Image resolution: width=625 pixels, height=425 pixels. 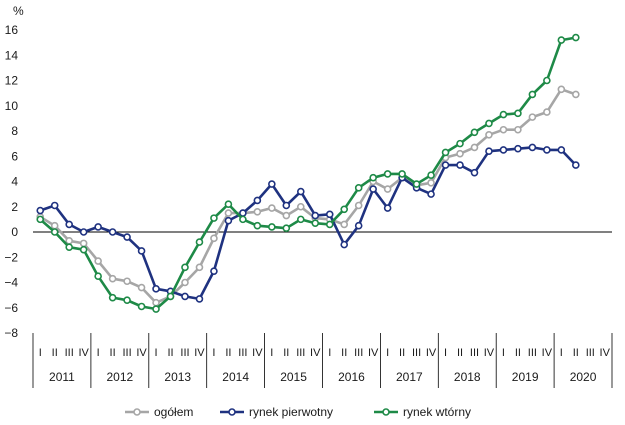 I want to click on legend-item: rynek wtórny, so click(x=422, y=412).